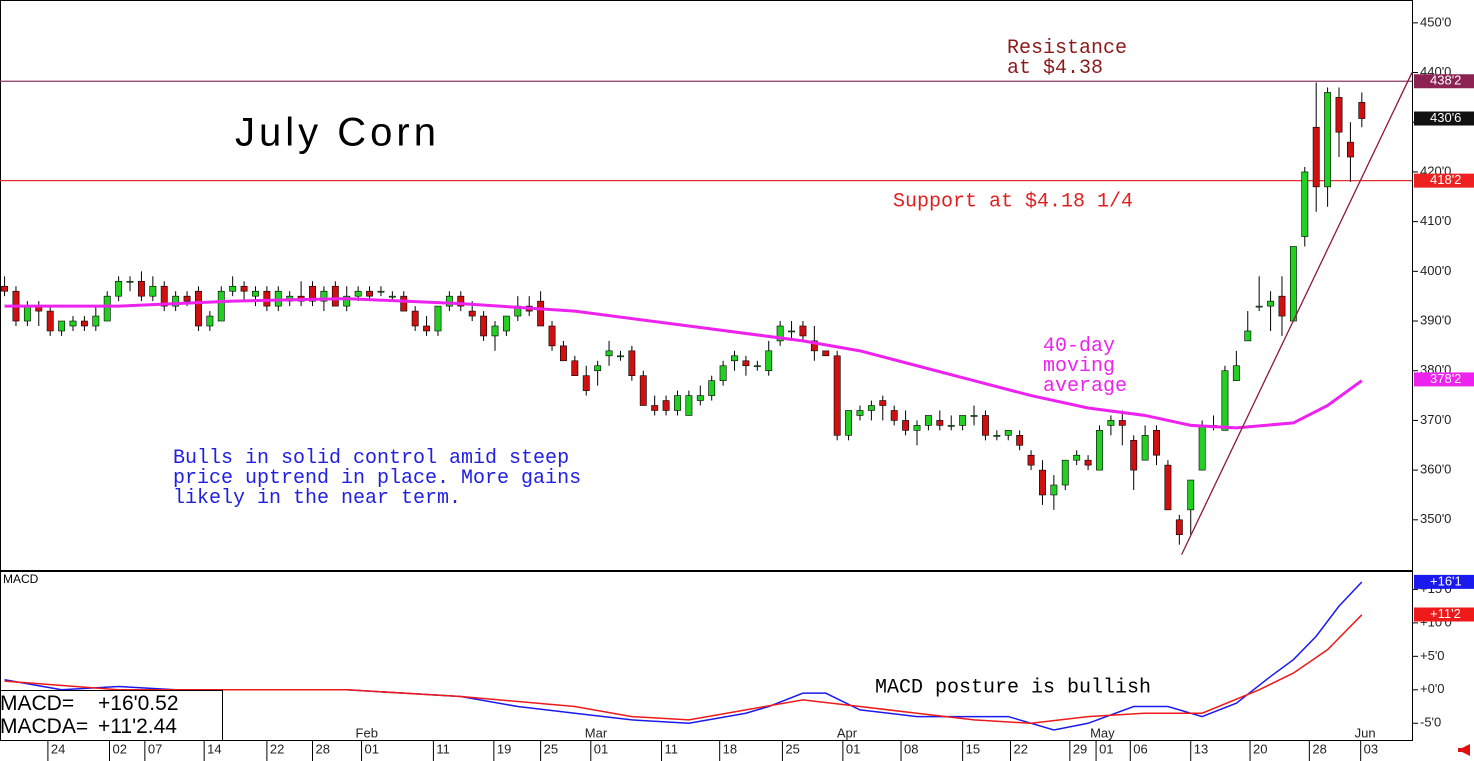 This screenshot has height=761, width=1474. Describe the element at coordinates (1432, 655) in the screenshot. I see `y-tick-label: +5'0` at that location.